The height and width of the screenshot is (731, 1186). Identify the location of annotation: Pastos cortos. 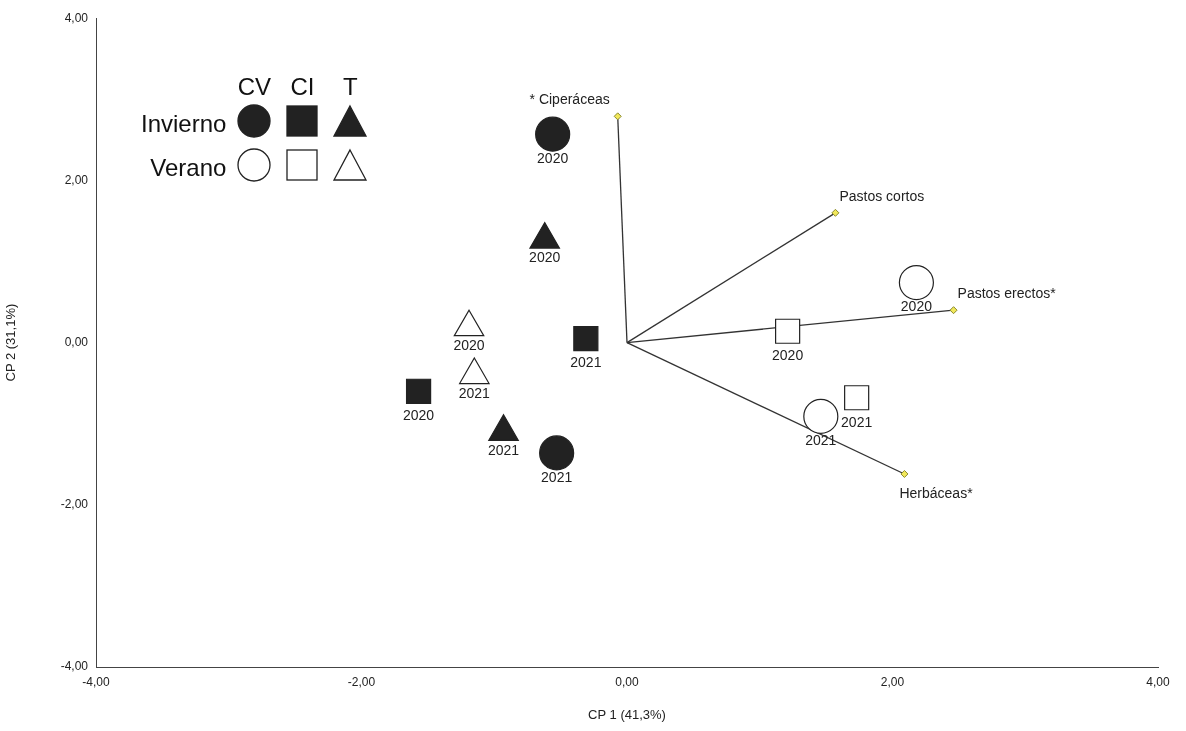
(882, 195).